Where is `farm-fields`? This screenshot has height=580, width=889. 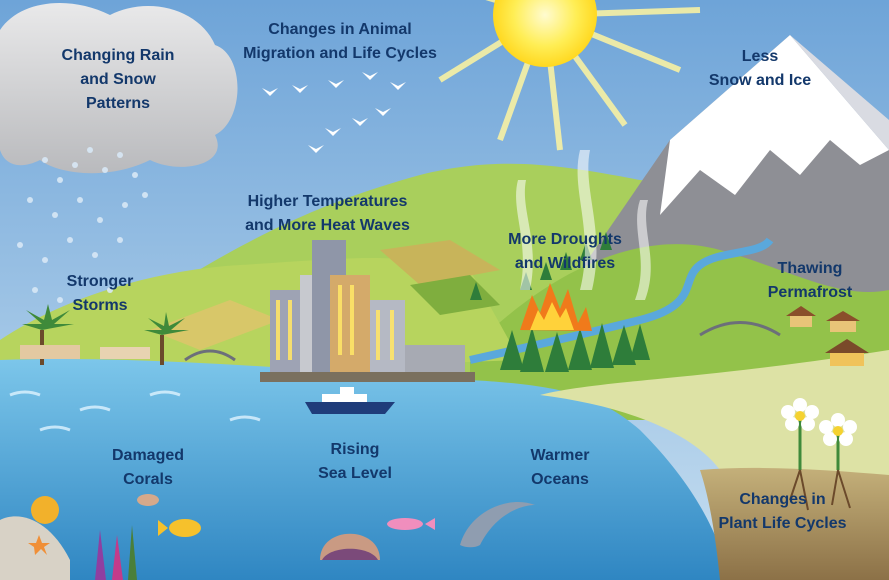 farm-fields is located at coordinates (325, 295).